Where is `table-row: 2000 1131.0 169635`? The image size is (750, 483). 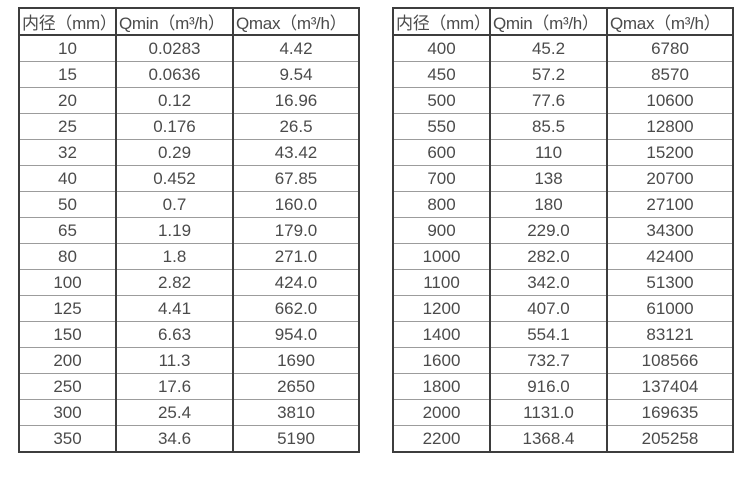 table-row: 2000 1131.0 169635 is located at coordinates (563, 412).